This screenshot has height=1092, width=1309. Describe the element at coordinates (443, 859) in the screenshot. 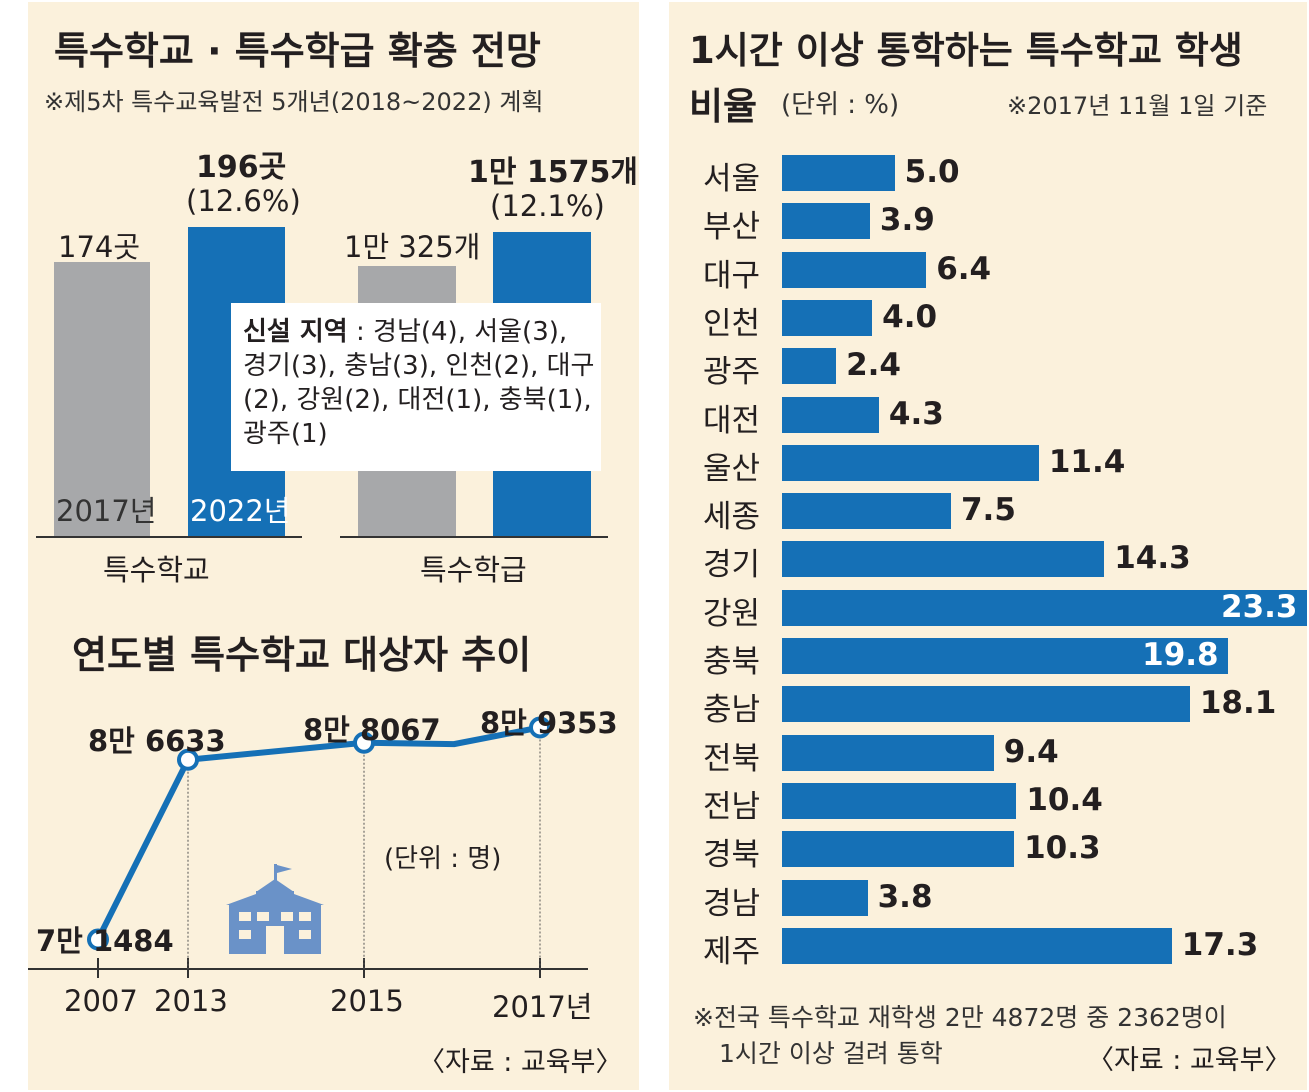

I see `trend-unit: (단위 : 명)` at that location.